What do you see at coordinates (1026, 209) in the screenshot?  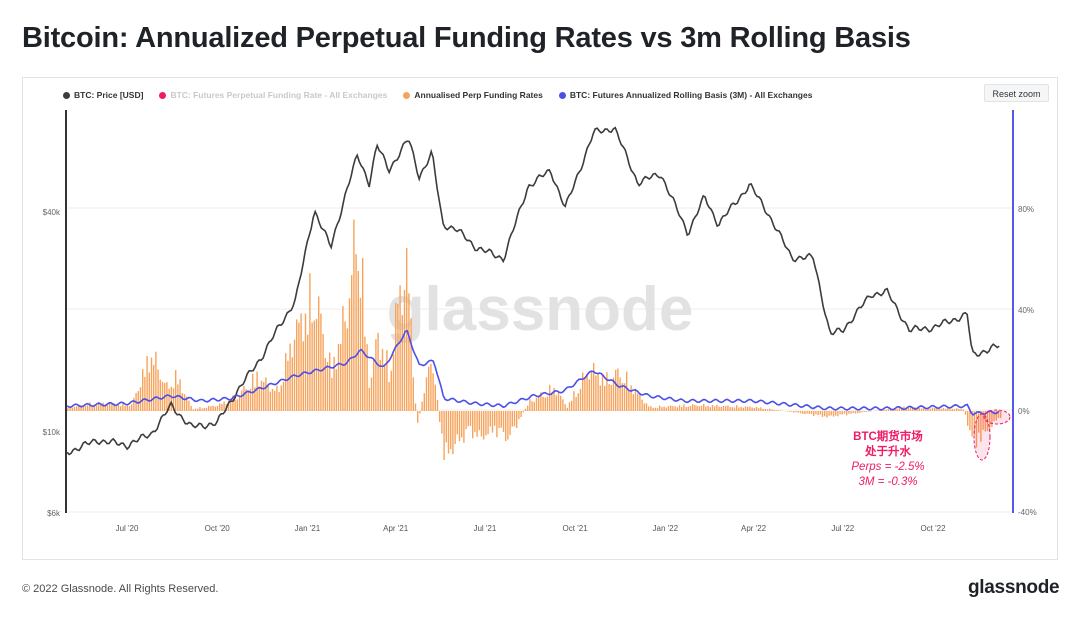 I see `y-right-tick-label: 80%` at bounding box center [1026, 209].